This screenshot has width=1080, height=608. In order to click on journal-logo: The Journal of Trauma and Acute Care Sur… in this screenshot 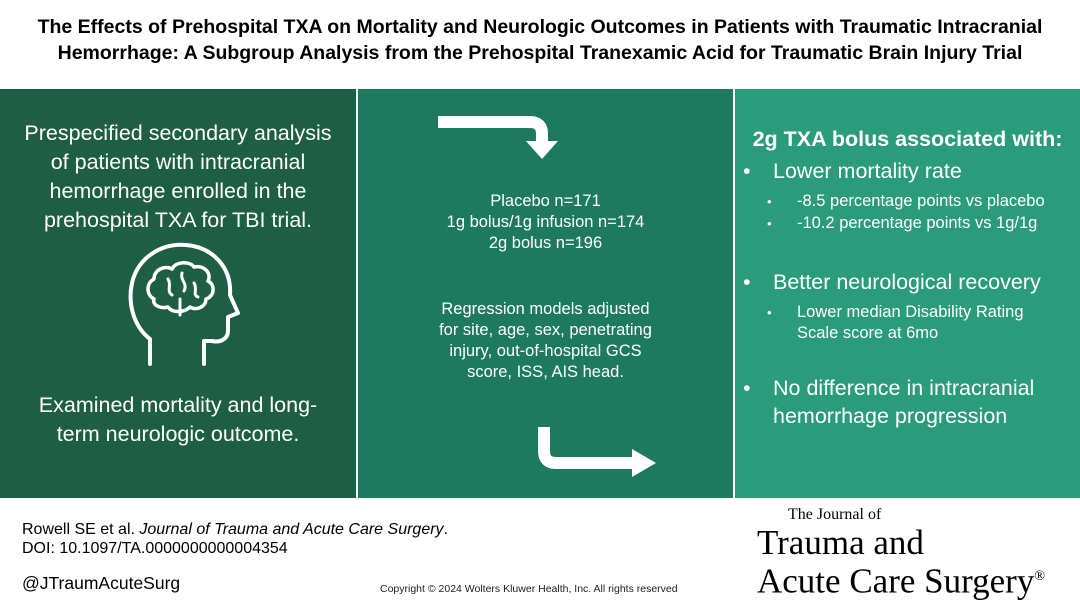, I will do `click(901, 553)`.